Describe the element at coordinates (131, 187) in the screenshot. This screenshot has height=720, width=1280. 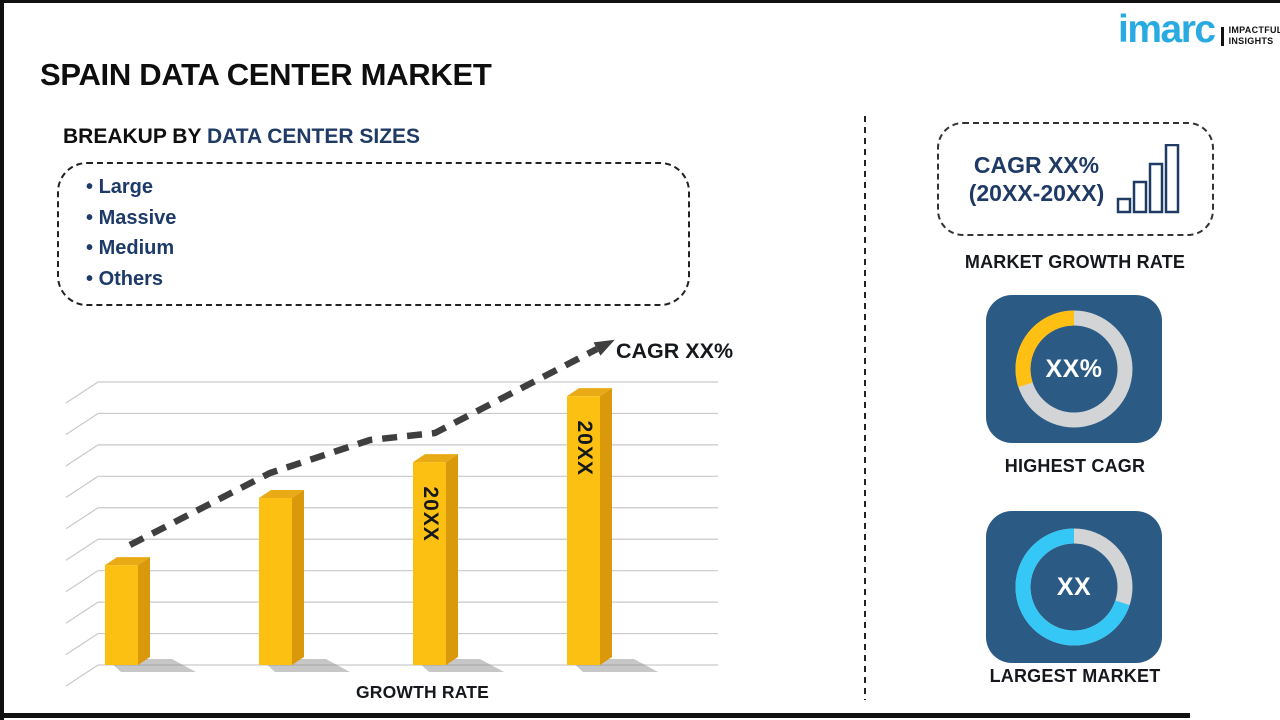
I see `list-item: Large` at that location.